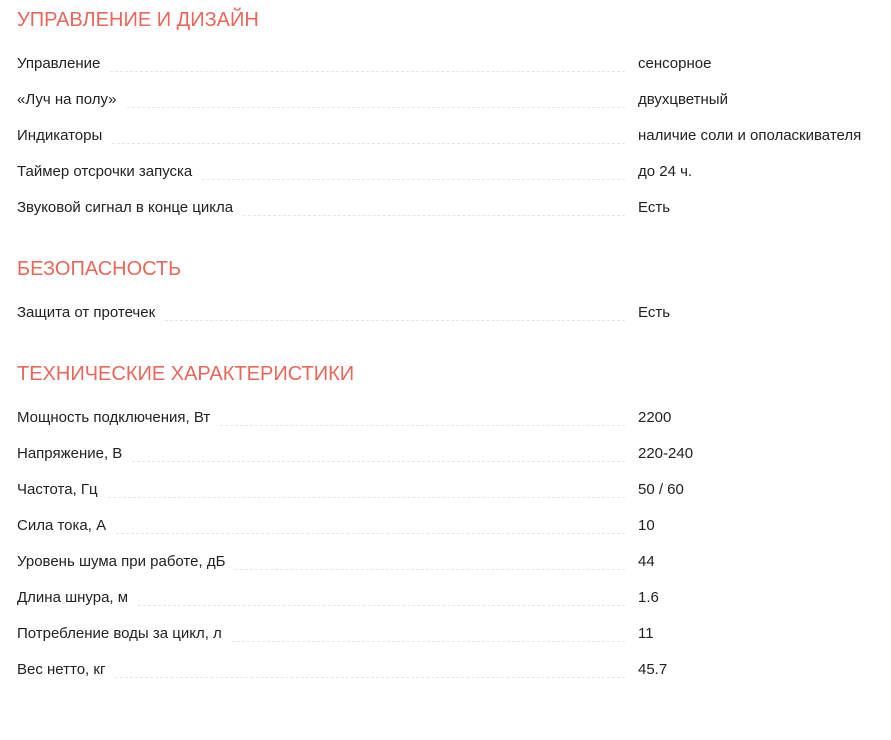 The height and width of the screenshot is (740, 891). I want to click on section-title: БЕЗОПАСНОСТЬ, so click(99, 269).